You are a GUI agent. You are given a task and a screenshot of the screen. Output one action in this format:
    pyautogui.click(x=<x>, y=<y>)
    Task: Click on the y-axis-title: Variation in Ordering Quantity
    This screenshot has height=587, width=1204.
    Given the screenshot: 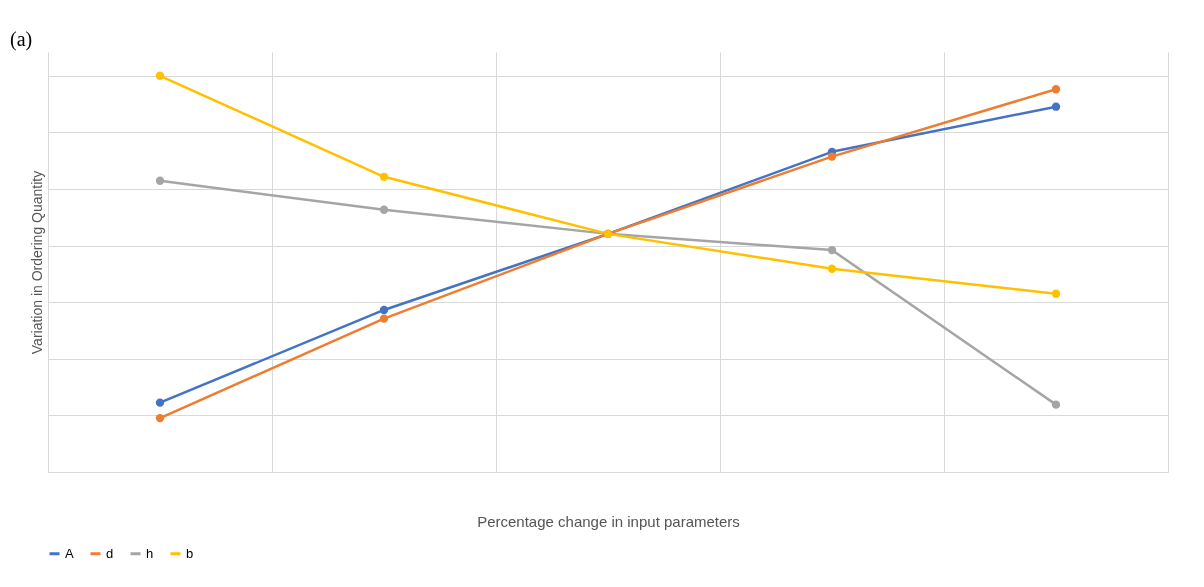 What is the action you would take?
    pyautogui.click(x=36, y=262)
    